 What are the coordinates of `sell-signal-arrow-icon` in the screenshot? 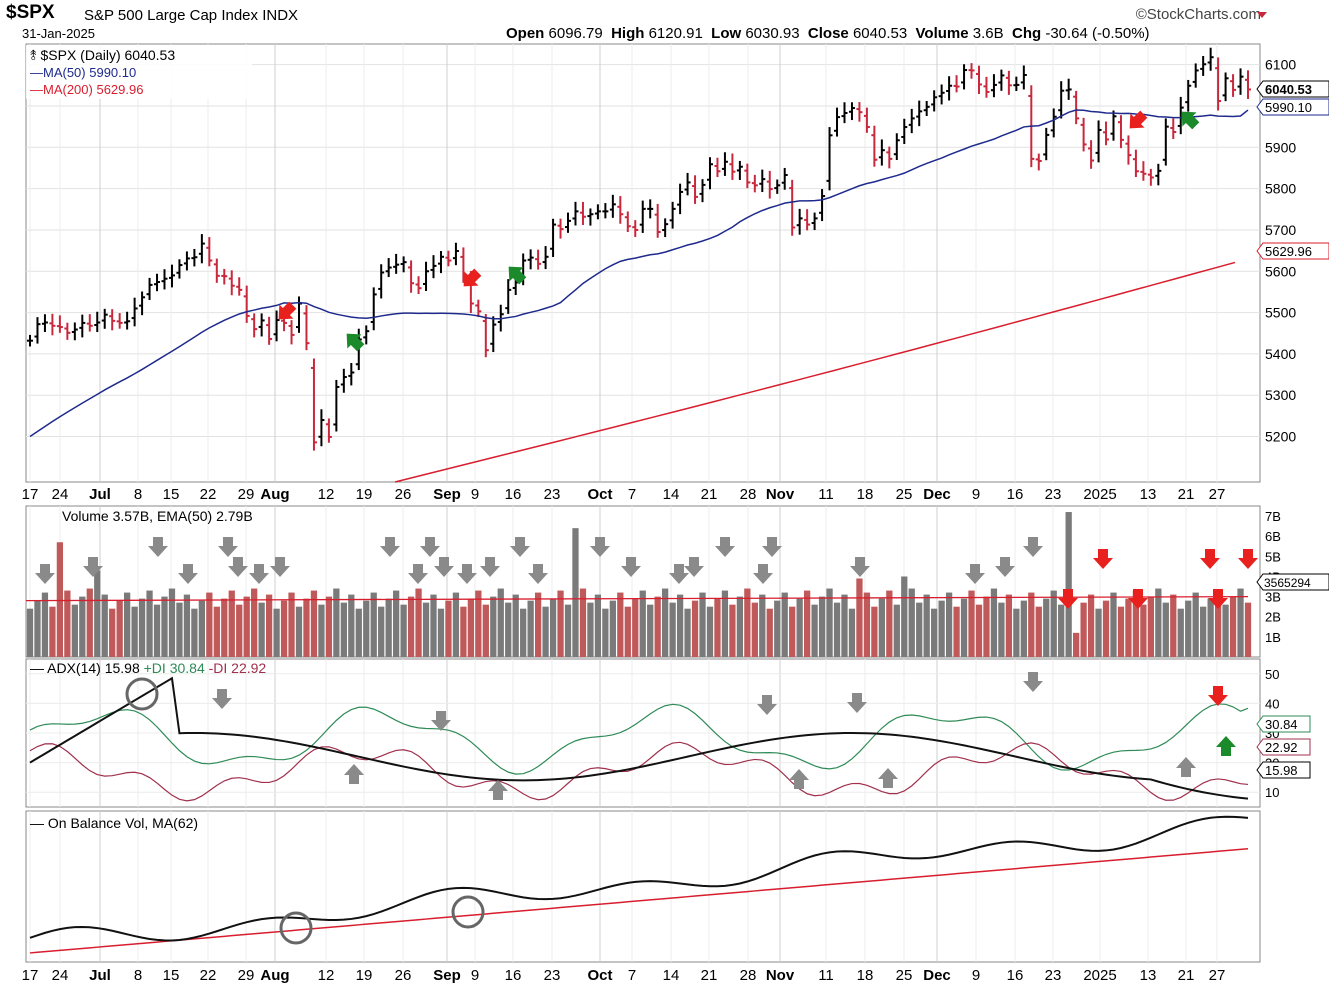 It's located at (1138, 119).